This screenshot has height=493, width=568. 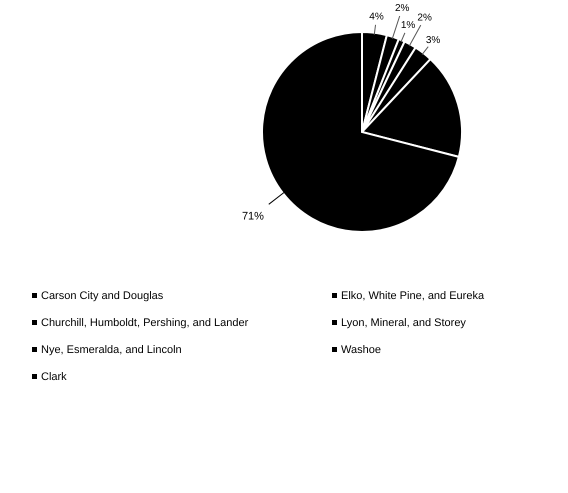 What do you see at coordinates (413, 296) in the screenshot?
I see `legend-label: Elko, White Pine, and Eureka` at bounding box center [413, 296].